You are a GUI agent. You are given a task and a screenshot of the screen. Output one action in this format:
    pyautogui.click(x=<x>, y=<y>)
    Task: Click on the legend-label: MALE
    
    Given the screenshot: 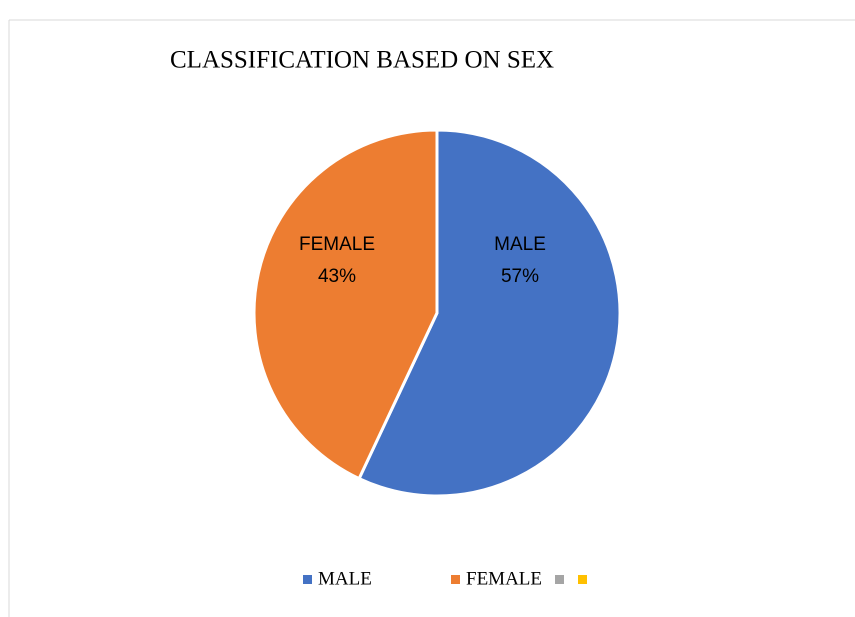 What is the action you would take?
    pyautogui.click(x=345, y=578)
    